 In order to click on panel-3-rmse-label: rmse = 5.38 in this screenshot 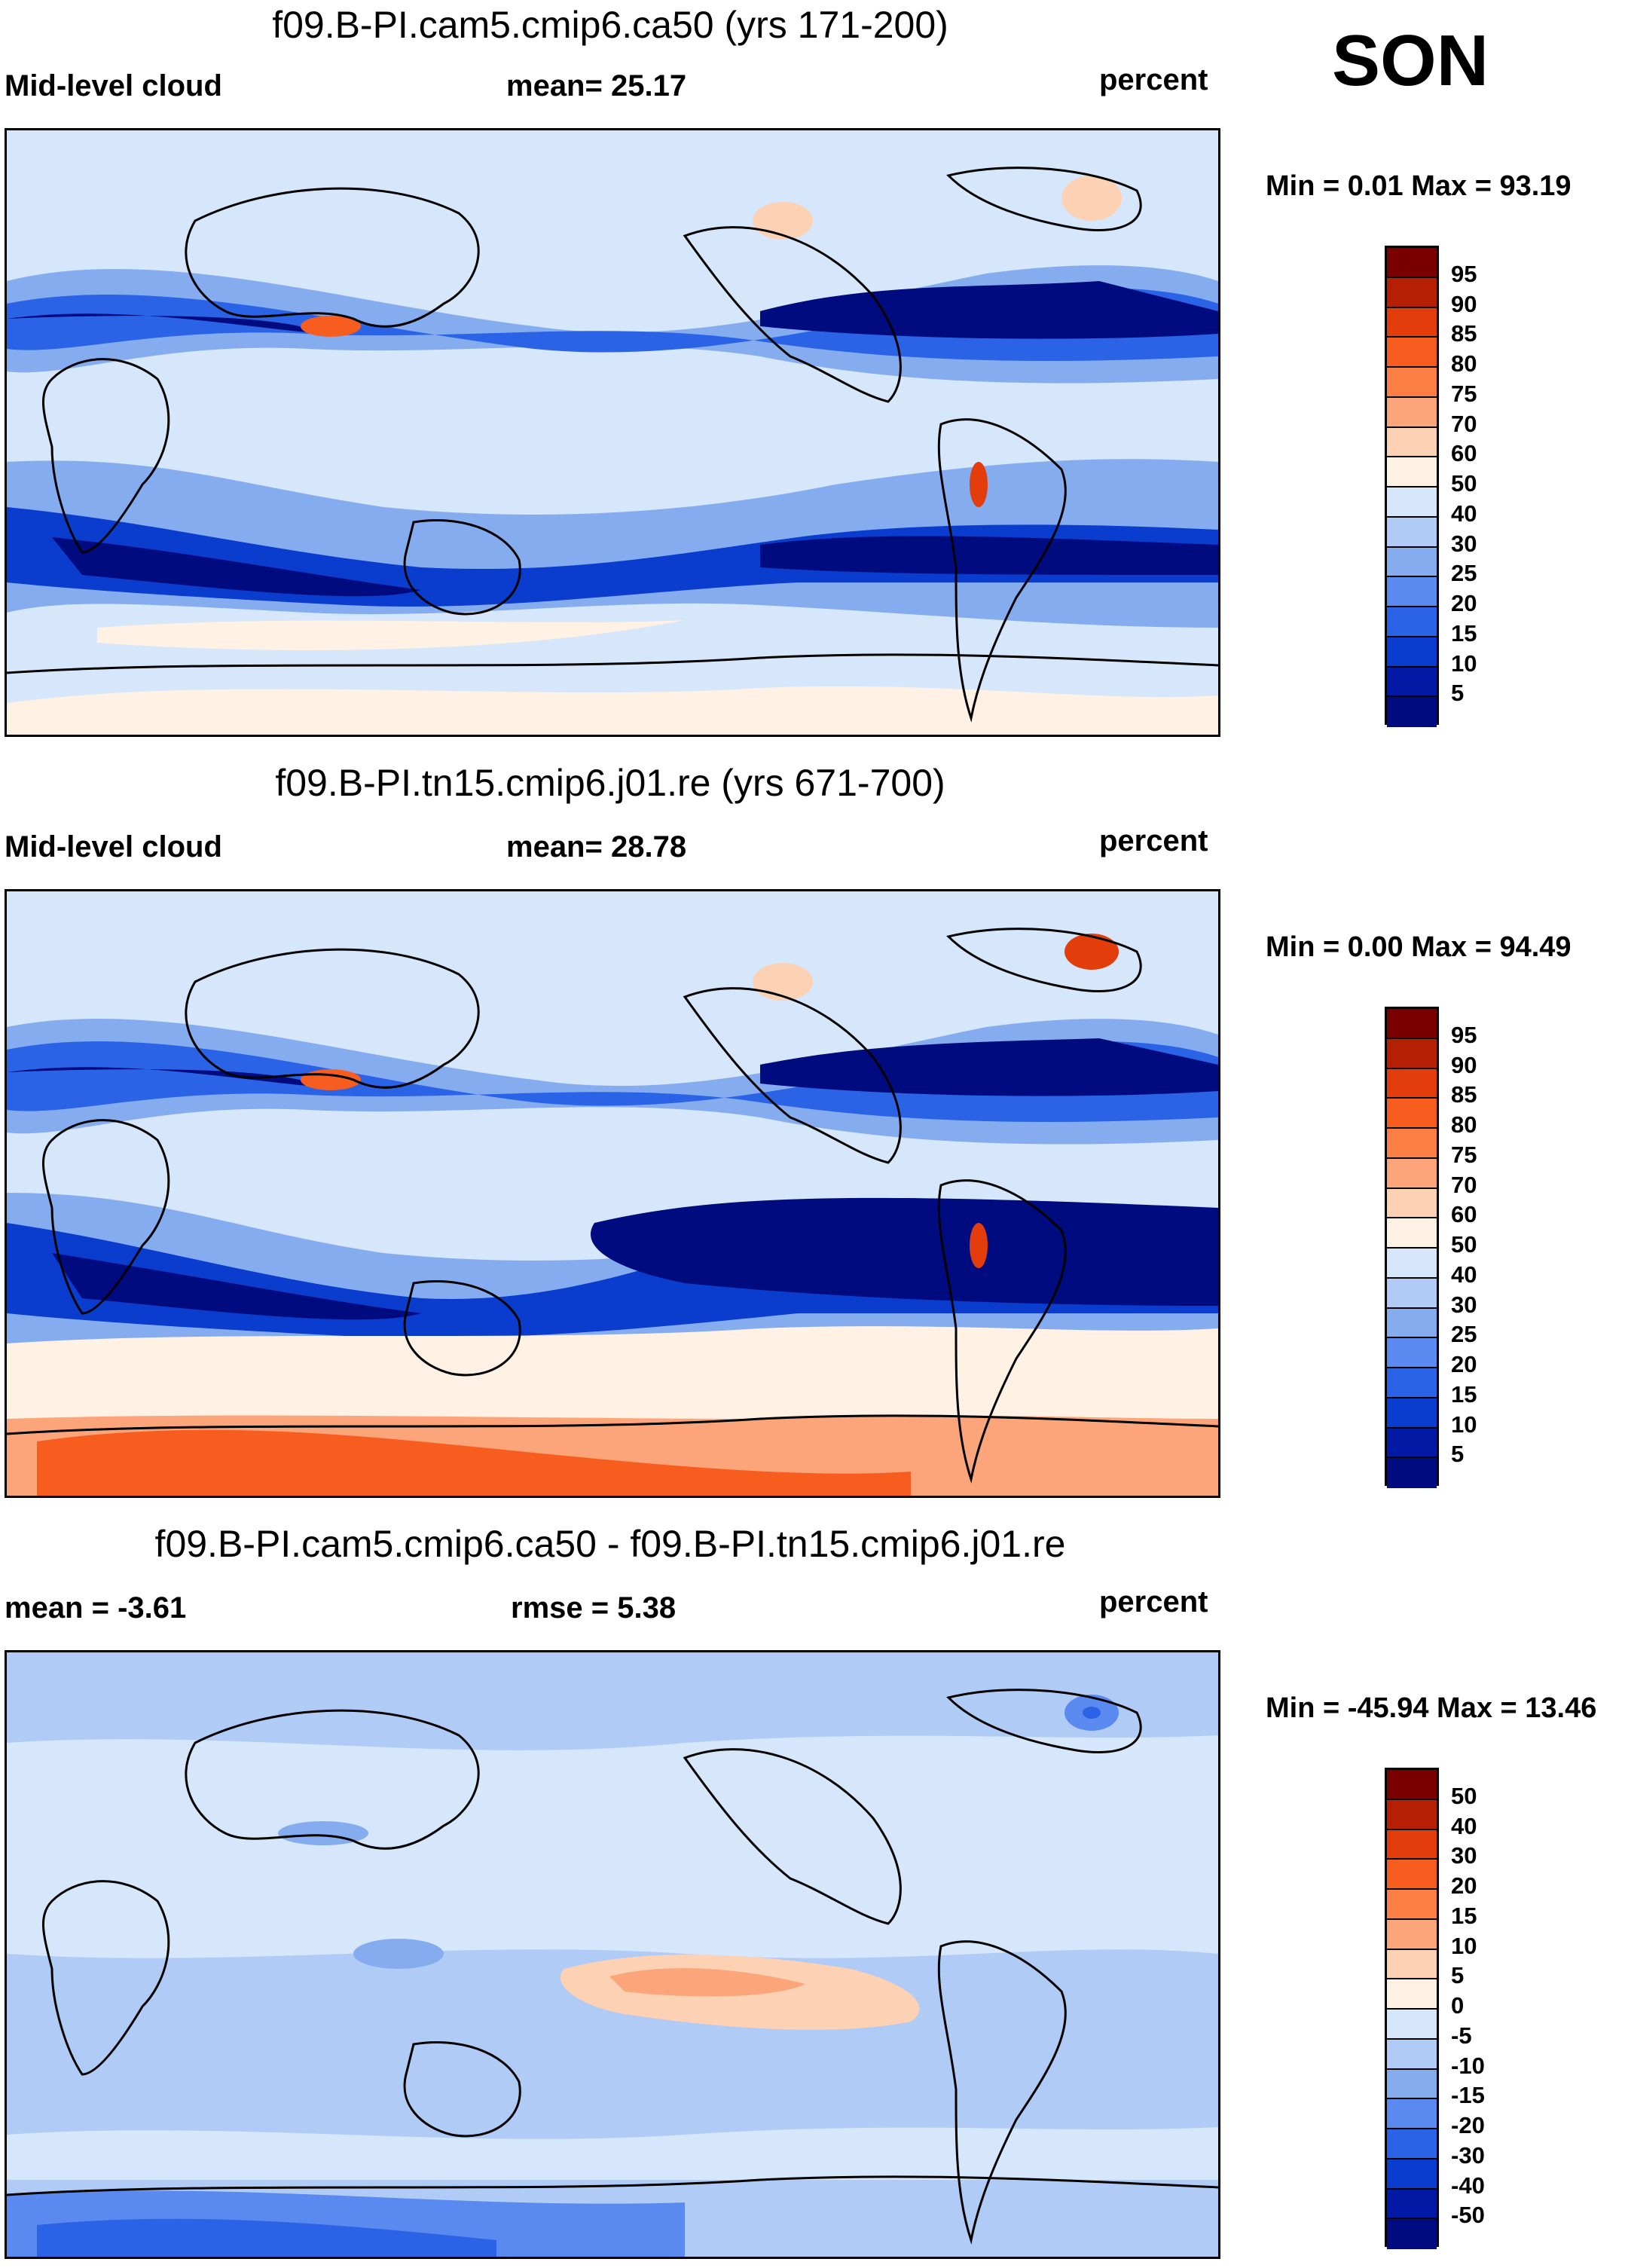, I will do `click(594, 1608)`.